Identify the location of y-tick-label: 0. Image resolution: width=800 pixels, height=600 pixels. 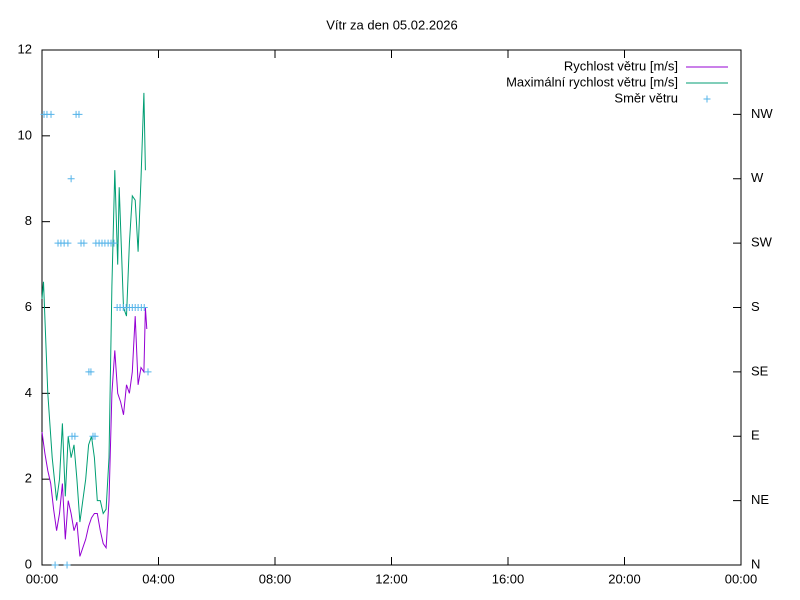
(28, 563).